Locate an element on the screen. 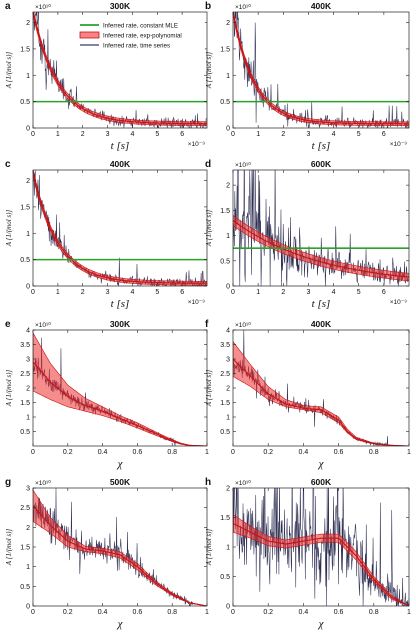  y-tick-label: 2.5 is located at coordinates (25, 374).